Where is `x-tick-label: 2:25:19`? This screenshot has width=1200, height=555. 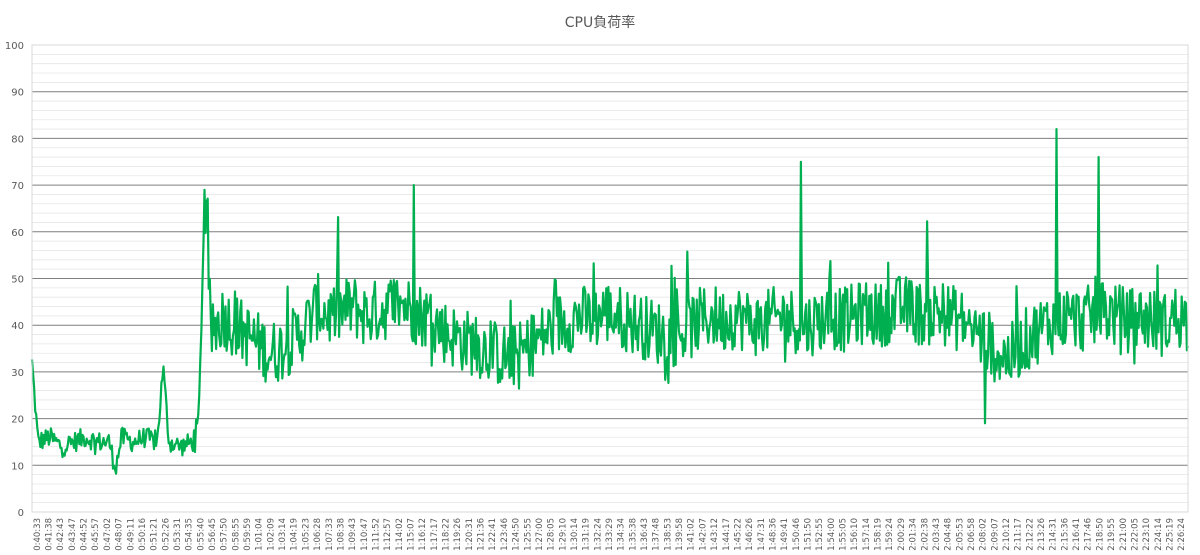 x-tick-label: 2:25:19 is located at coordinates (1170, 534).